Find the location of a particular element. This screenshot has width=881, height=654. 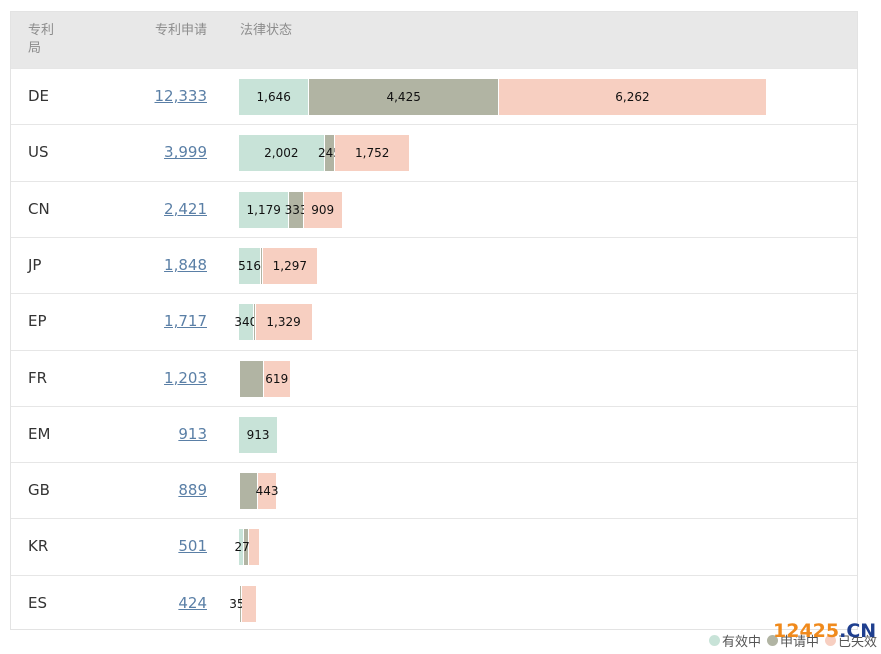

watermark-logo: 12425.CN is located at coordinates (824, 631).